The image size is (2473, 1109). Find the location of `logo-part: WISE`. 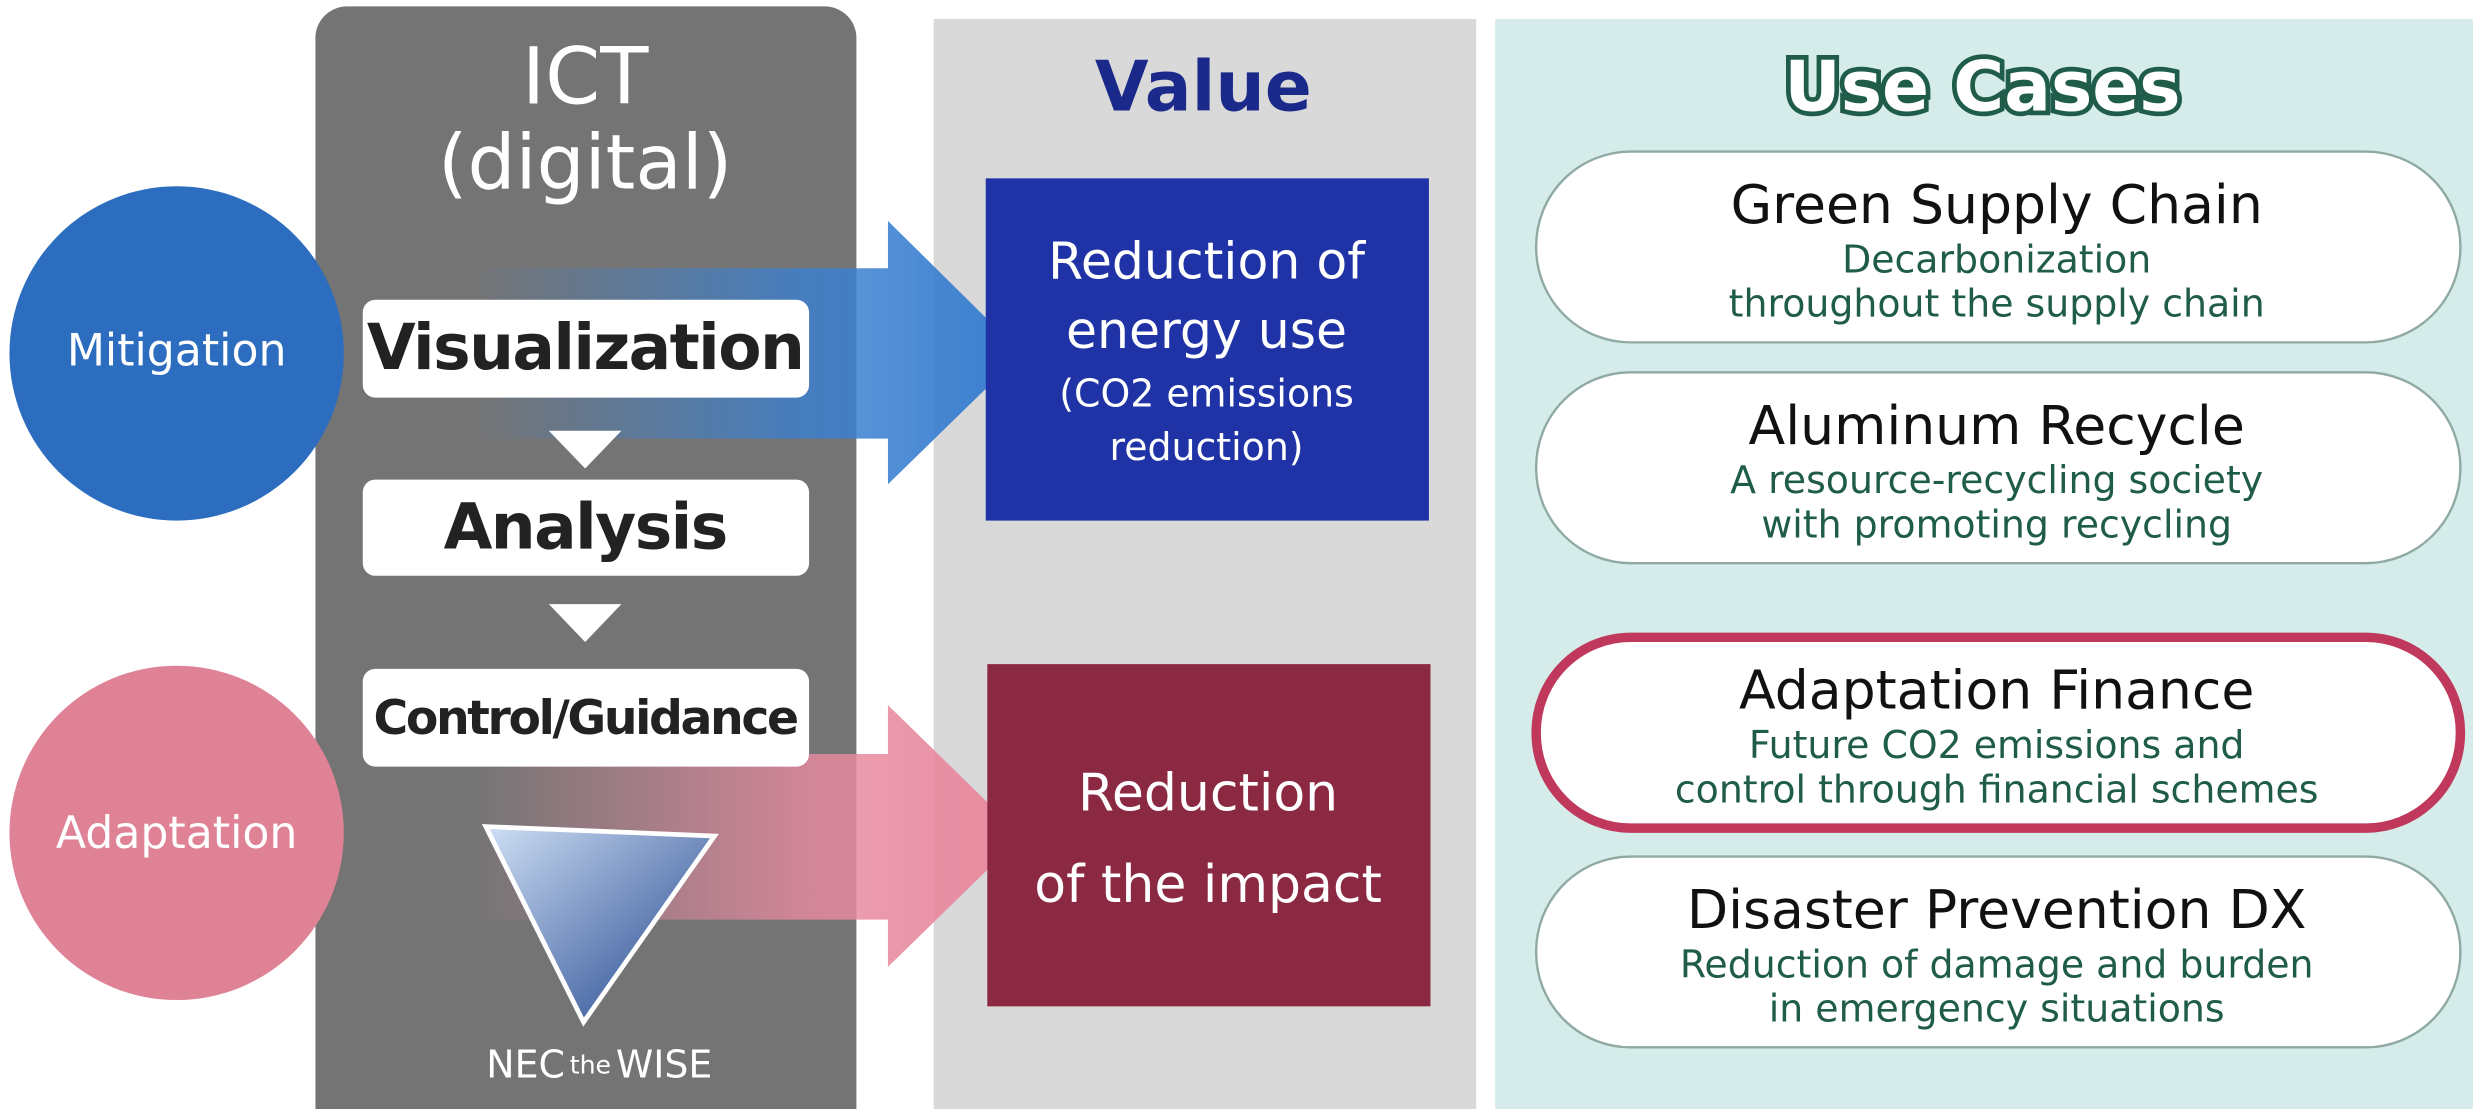

logo-part: WISE is located at coordinates (664, 1064).